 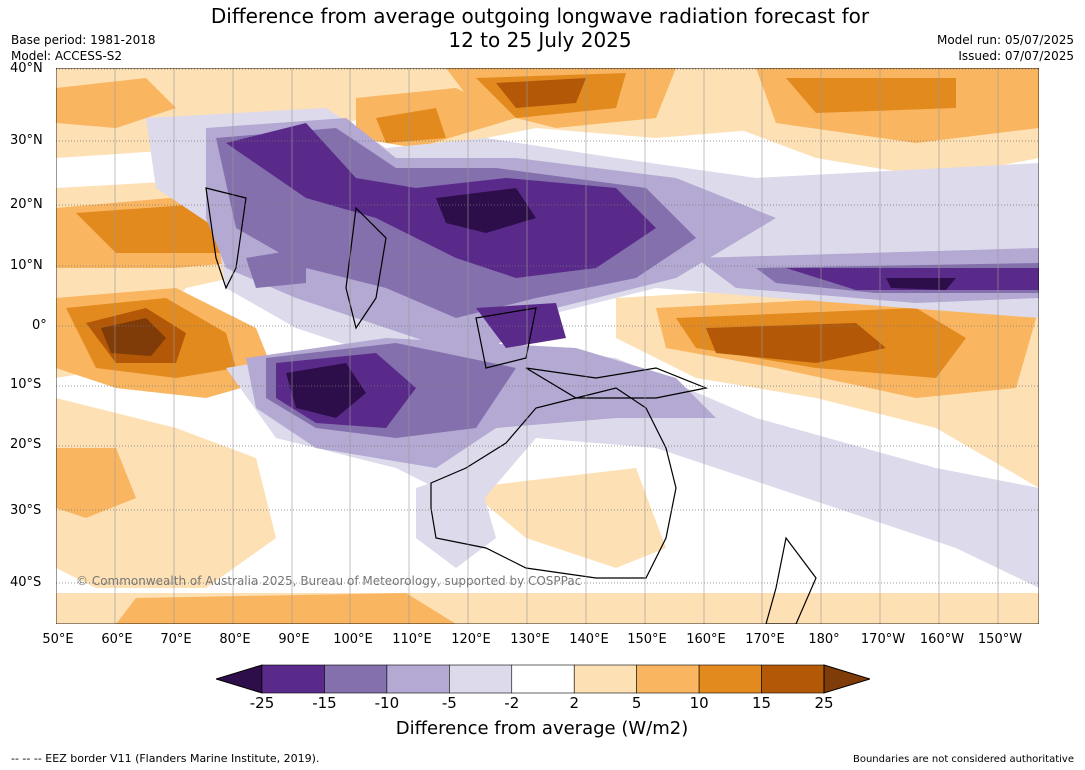 I want to click on colorbar-max-extension, so click(x=847, y=679).